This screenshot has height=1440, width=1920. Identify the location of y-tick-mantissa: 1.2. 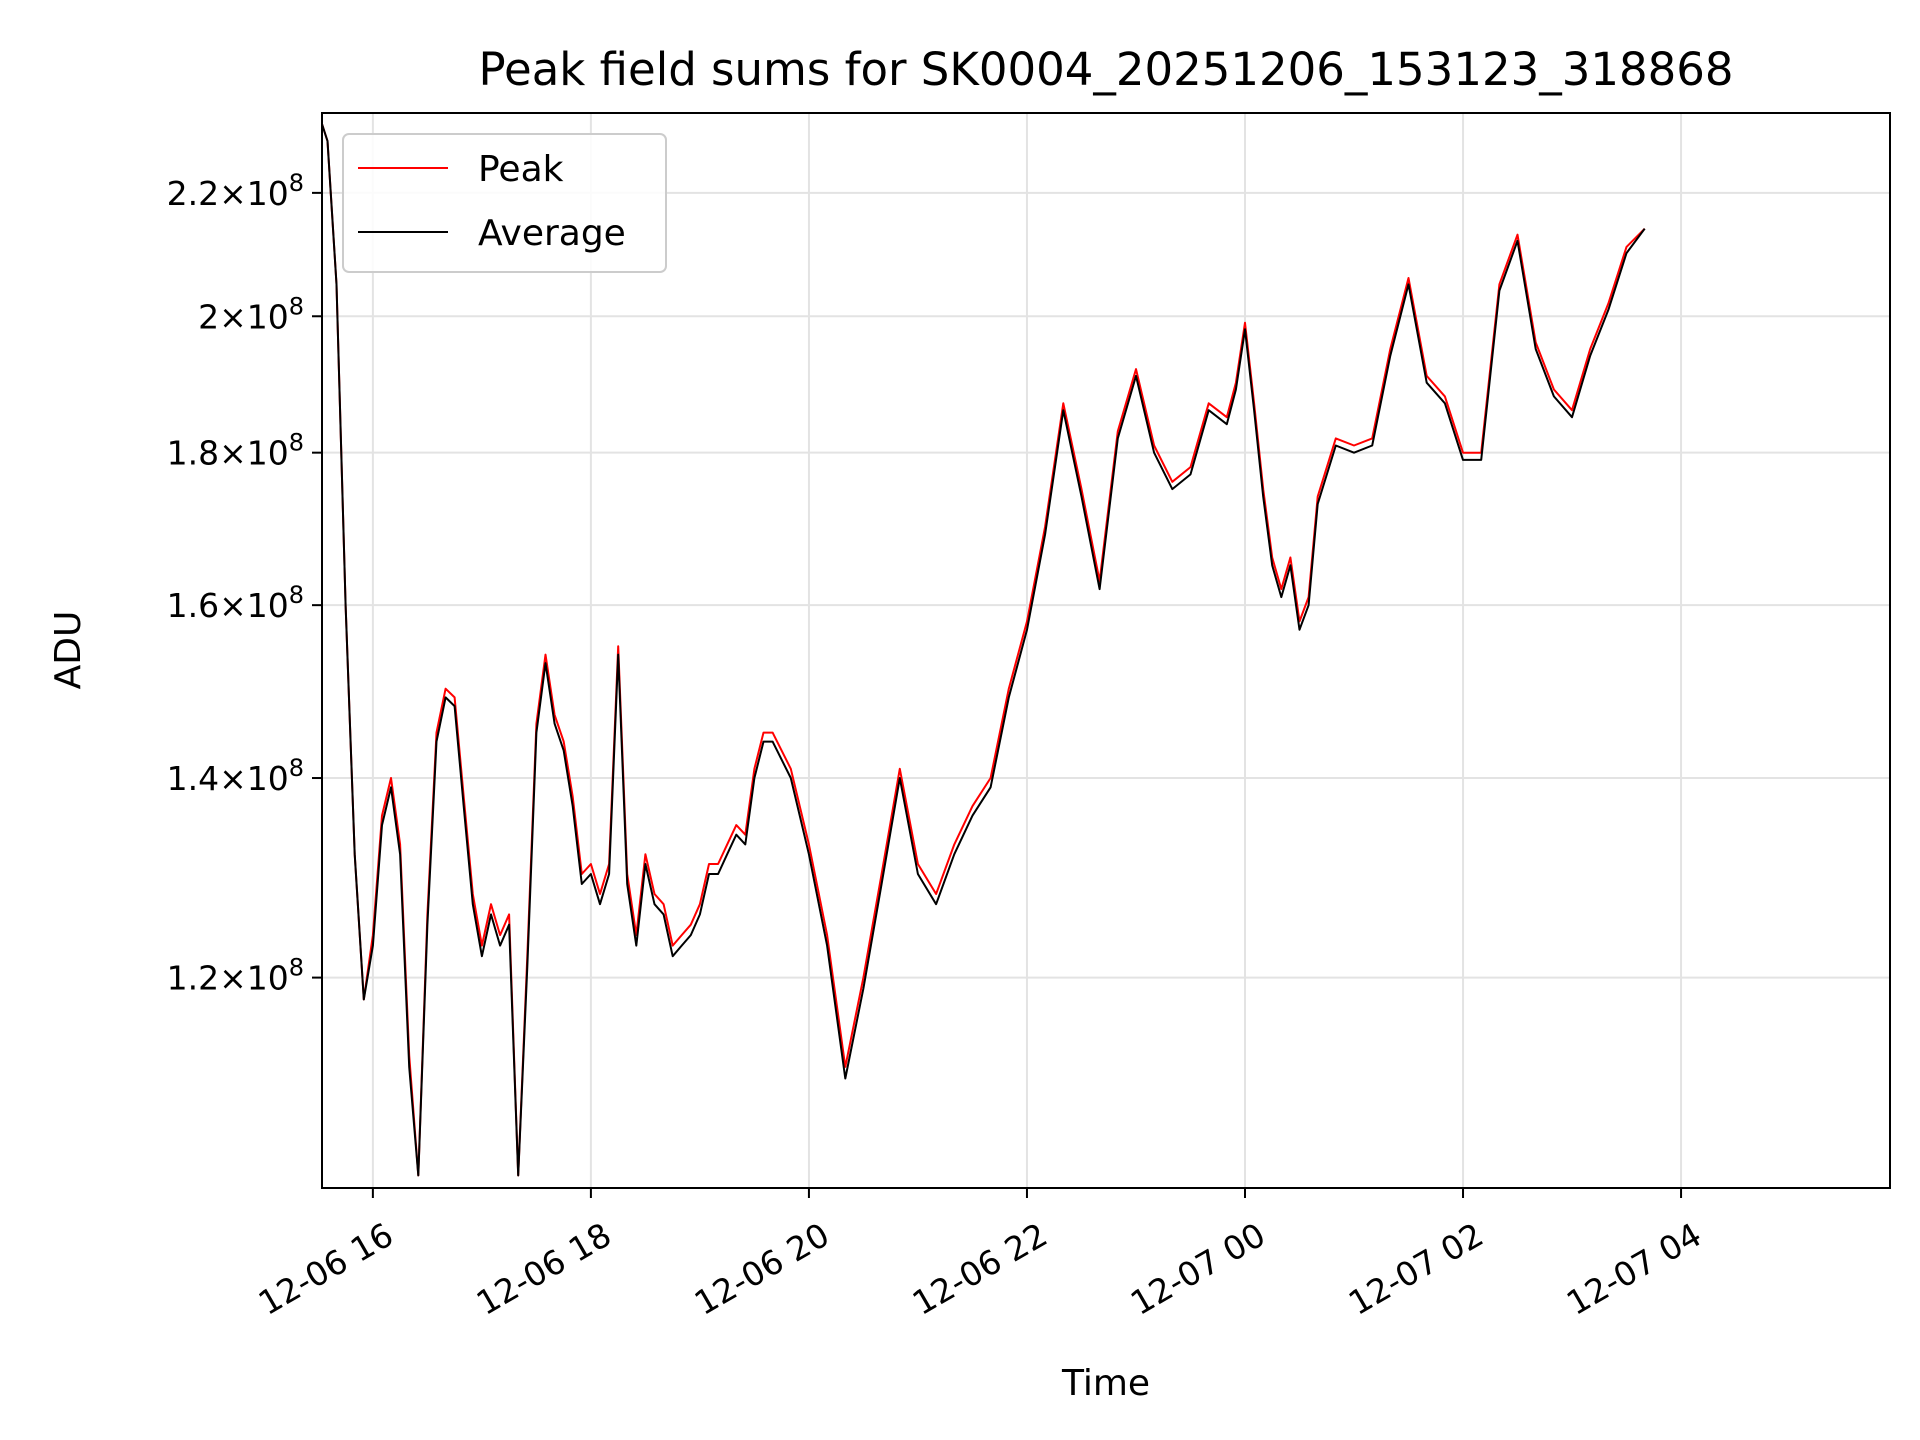
(193, 978).